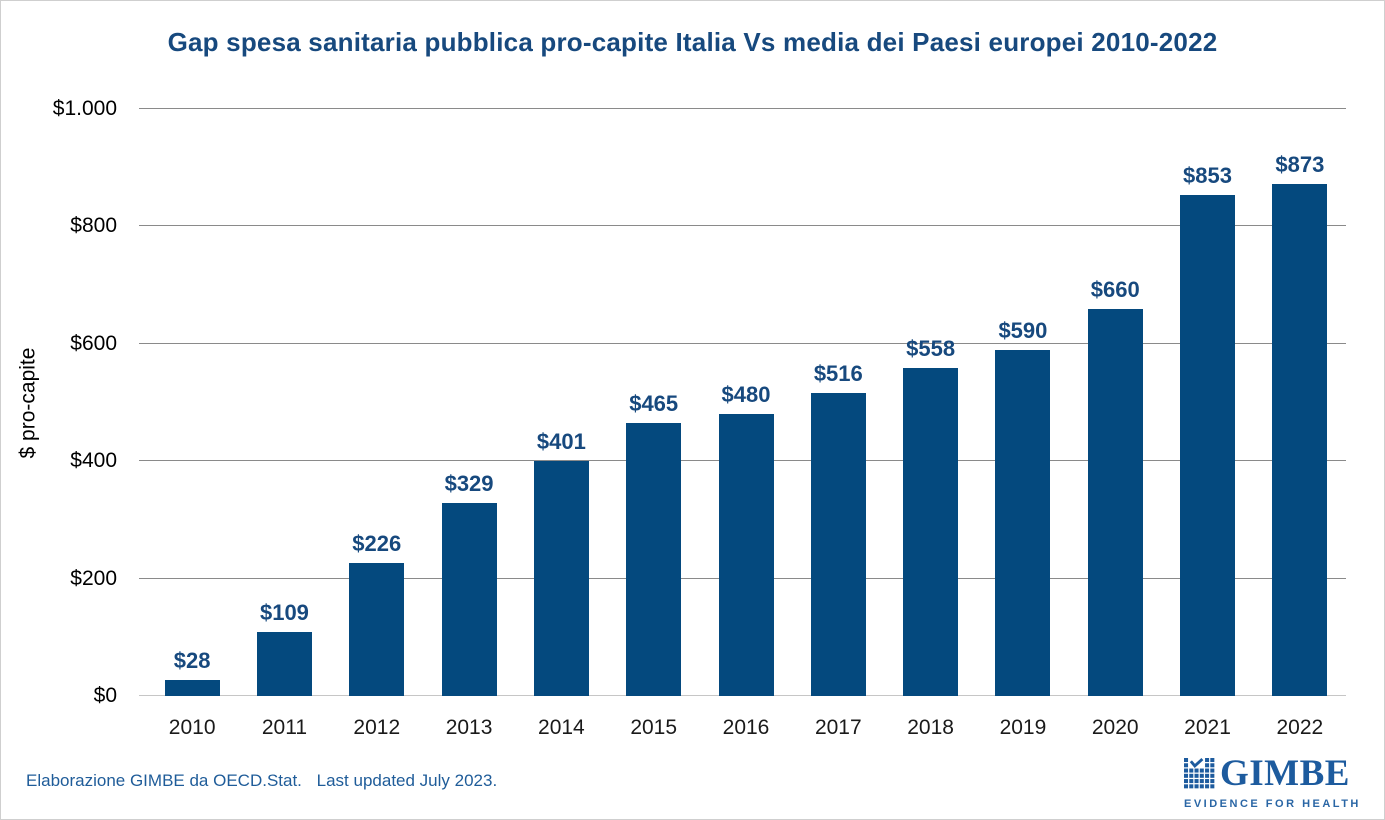 This screenshot has height=820, width=1385. Describe the element at coordinates (1115, 727) in the screenshot. I see `x-tick-label-2020: 2020` at that location.